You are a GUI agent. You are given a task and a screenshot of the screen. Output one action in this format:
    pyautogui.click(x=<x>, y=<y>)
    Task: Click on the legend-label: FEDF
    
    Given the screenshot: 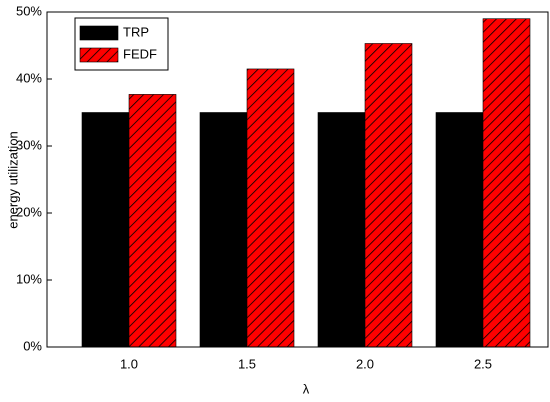 What is the action you would take?
    pyautogui.click(x=140, y=53)
    